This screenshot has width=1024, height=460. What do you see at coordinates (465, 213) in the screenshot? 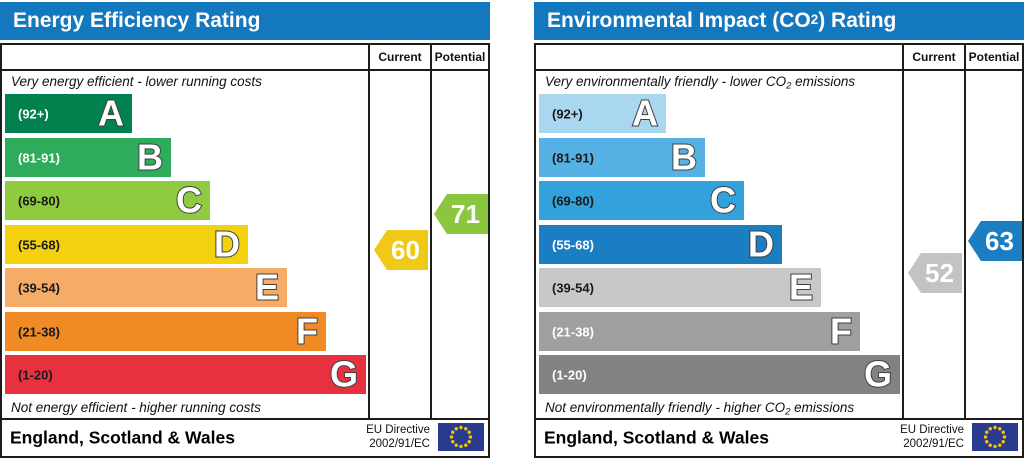
I see `potential-rating-value: 71` at bounding box center [465, 213].